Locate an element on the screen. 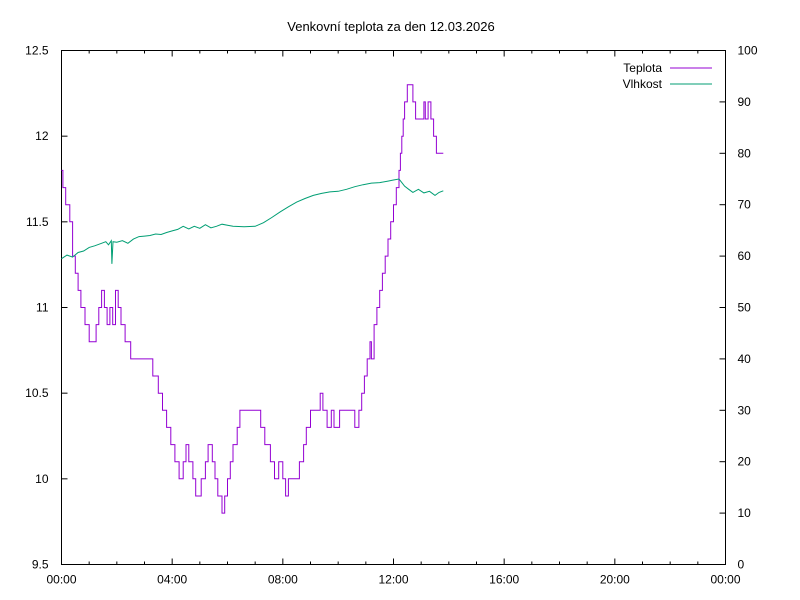 The width and height of the screenshot is (800, 600). y-tick-label: 11 is located at coordinates (42, 308).